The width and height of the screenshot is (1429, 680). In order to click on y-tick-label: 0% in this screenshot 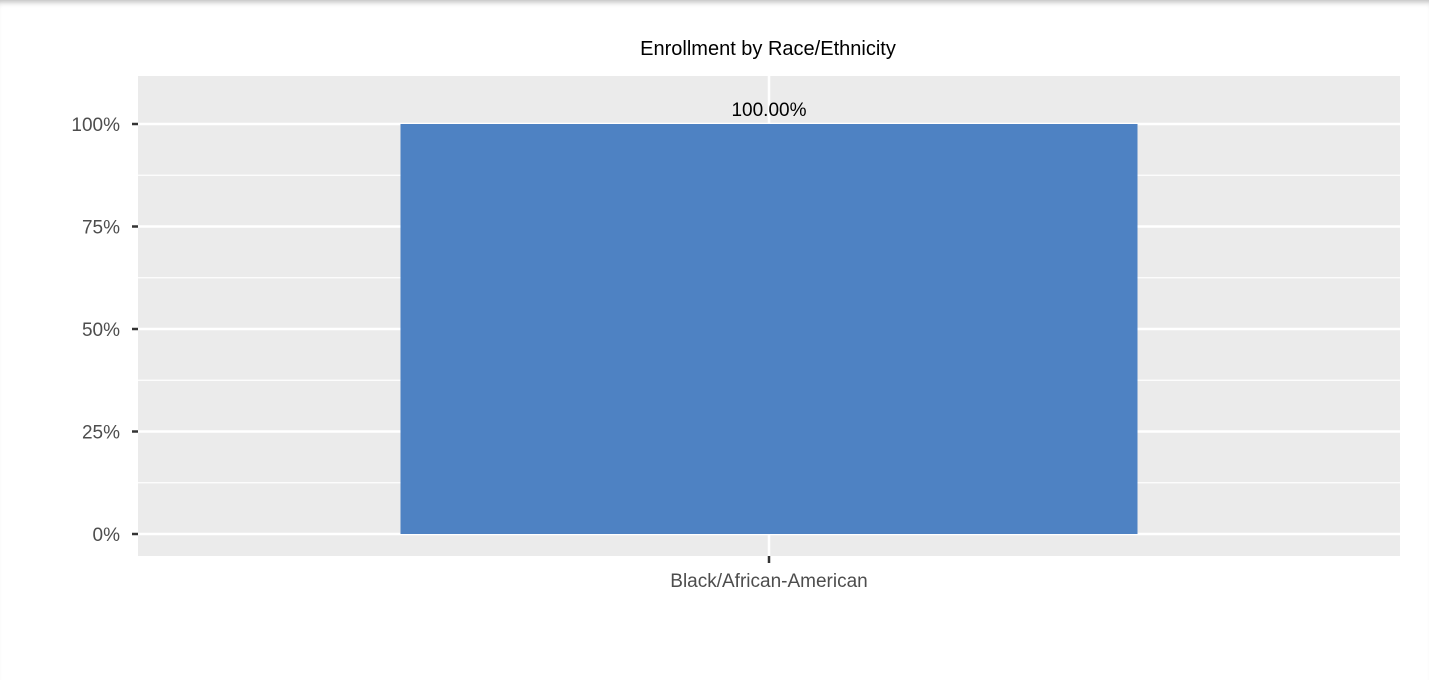, I will do `click(107, 535)`.